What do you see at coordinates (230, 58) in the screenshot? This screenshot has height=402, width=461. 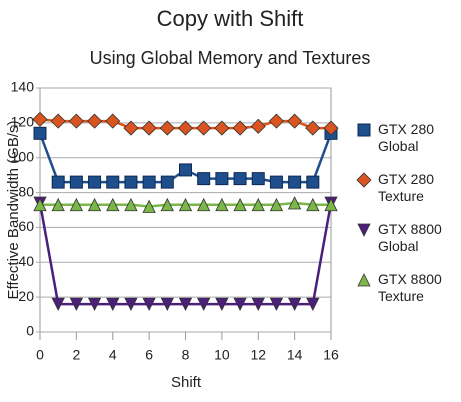 I see `chart-subtitle: Using Global Memory and Textures` at bounding box center [230, 58].